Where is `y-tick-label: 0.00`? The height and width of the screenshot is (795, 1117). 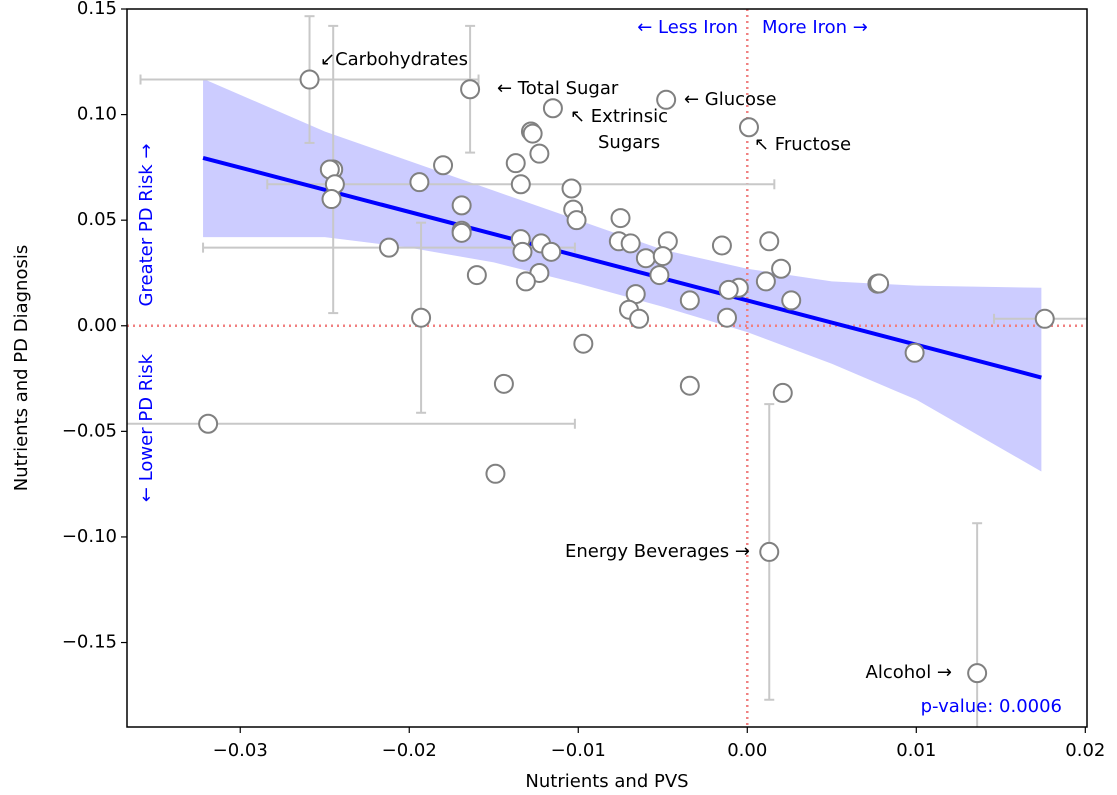
y-tick-label: 0.00 is located at coordinates (97, 325).